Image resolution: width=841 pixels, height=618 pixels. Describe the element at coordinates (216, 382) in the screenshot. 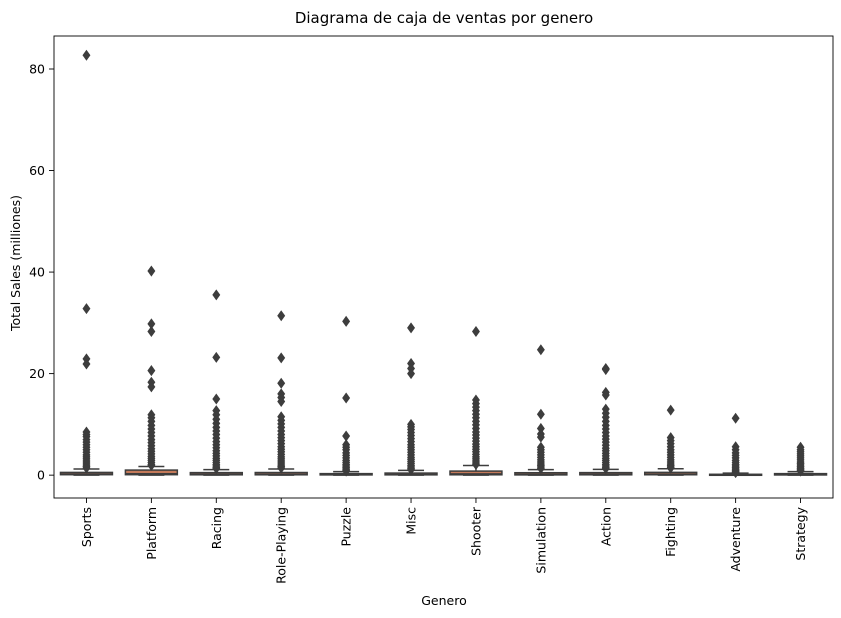

I see `box-racing` at that location.